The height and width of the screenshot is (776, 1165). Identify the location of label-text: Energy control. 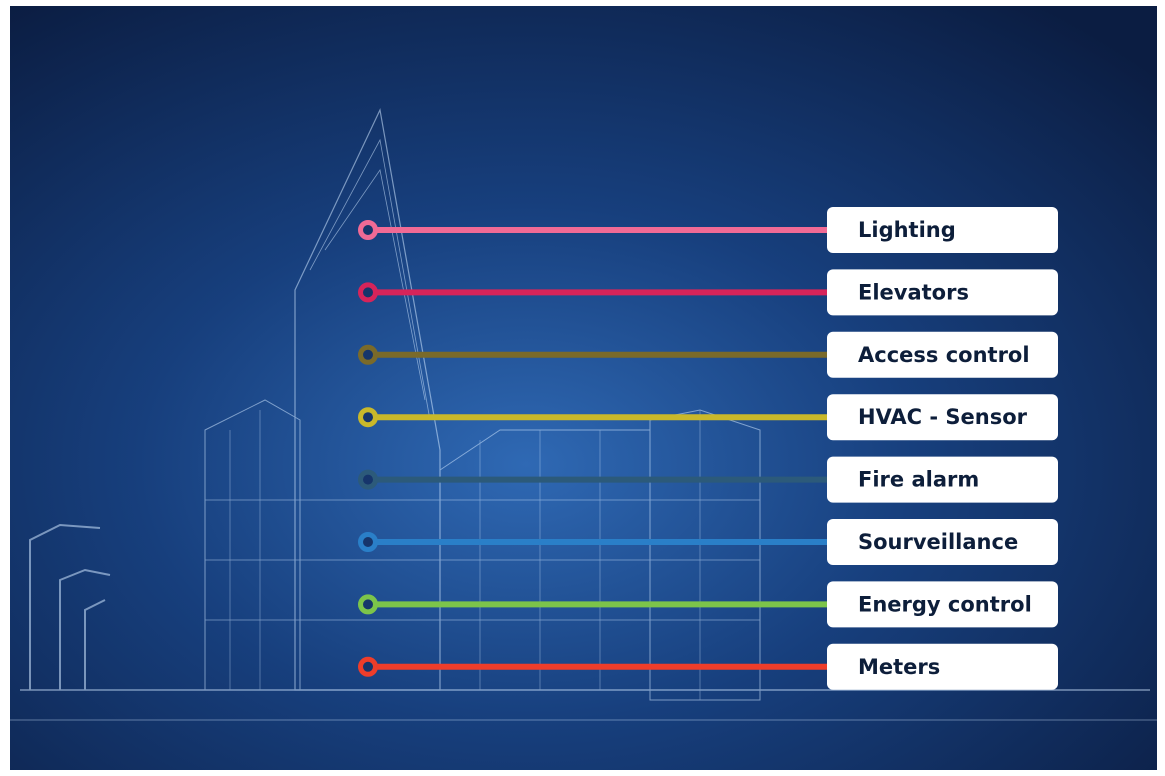
(945, 604).